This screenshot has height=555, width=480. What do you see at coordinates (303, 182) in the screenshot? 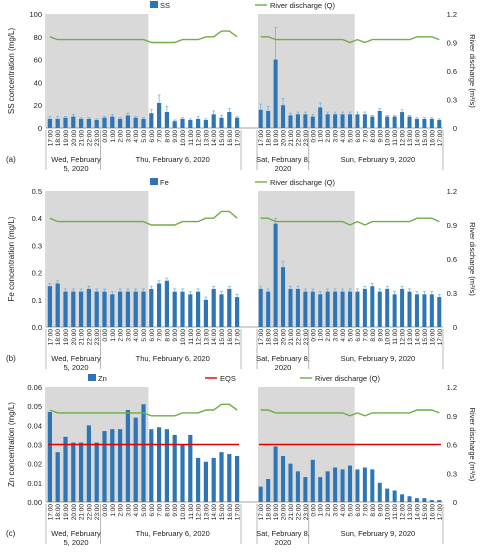
I see `legend-label: River discharge (Q)` at bounding box center [303, 182].